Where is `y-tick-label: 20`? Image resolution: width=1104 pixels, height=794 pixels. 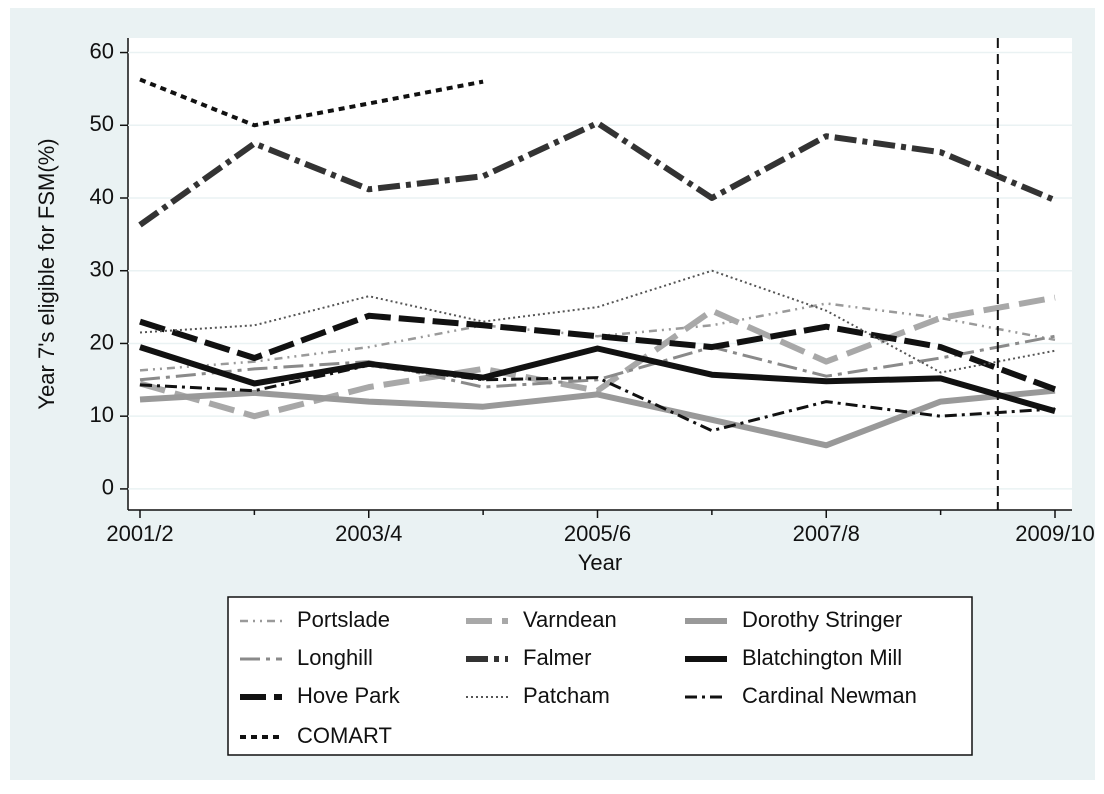
y-tick-label: 20 is located at coordinates (102, 341).